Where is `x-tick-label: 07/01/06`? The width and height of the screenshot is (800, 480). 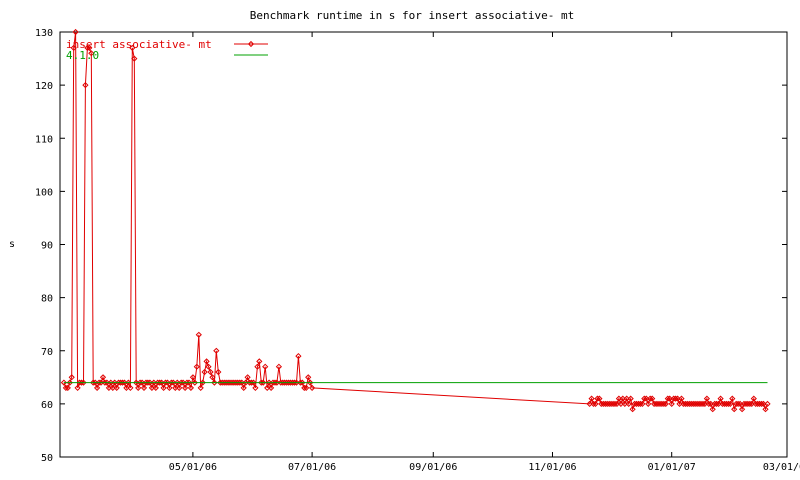 x-tick-label: 07/01/06 is located at coordinates (312, 467).